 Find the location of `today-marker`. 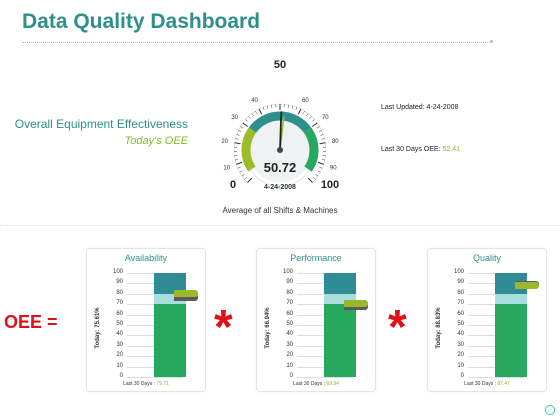

today-marker is located at coordinates (186, 298).